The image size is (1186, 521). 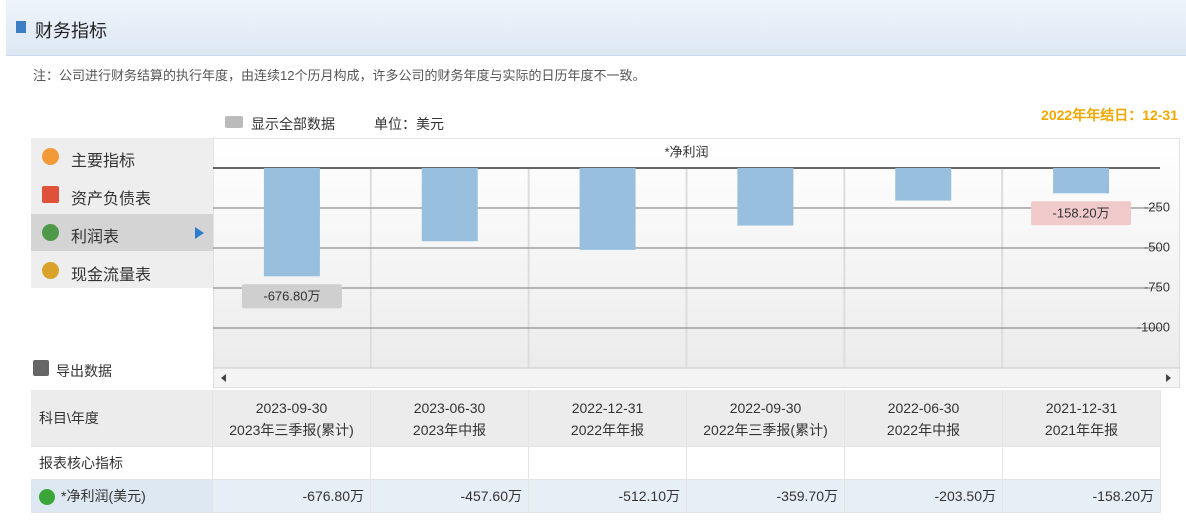 What do you see at coordinates (607, 430) in the screenshot?
I see `column-report: 2022年年报` at bounding box center [607, 430].